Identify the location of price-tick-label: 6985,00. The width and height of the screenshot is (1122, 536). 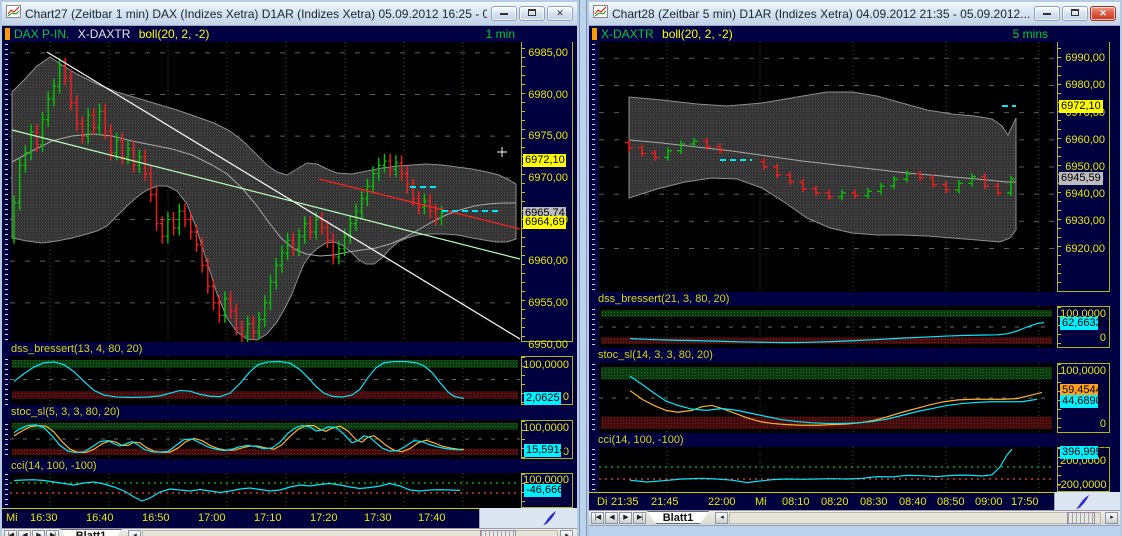
(548, 52).